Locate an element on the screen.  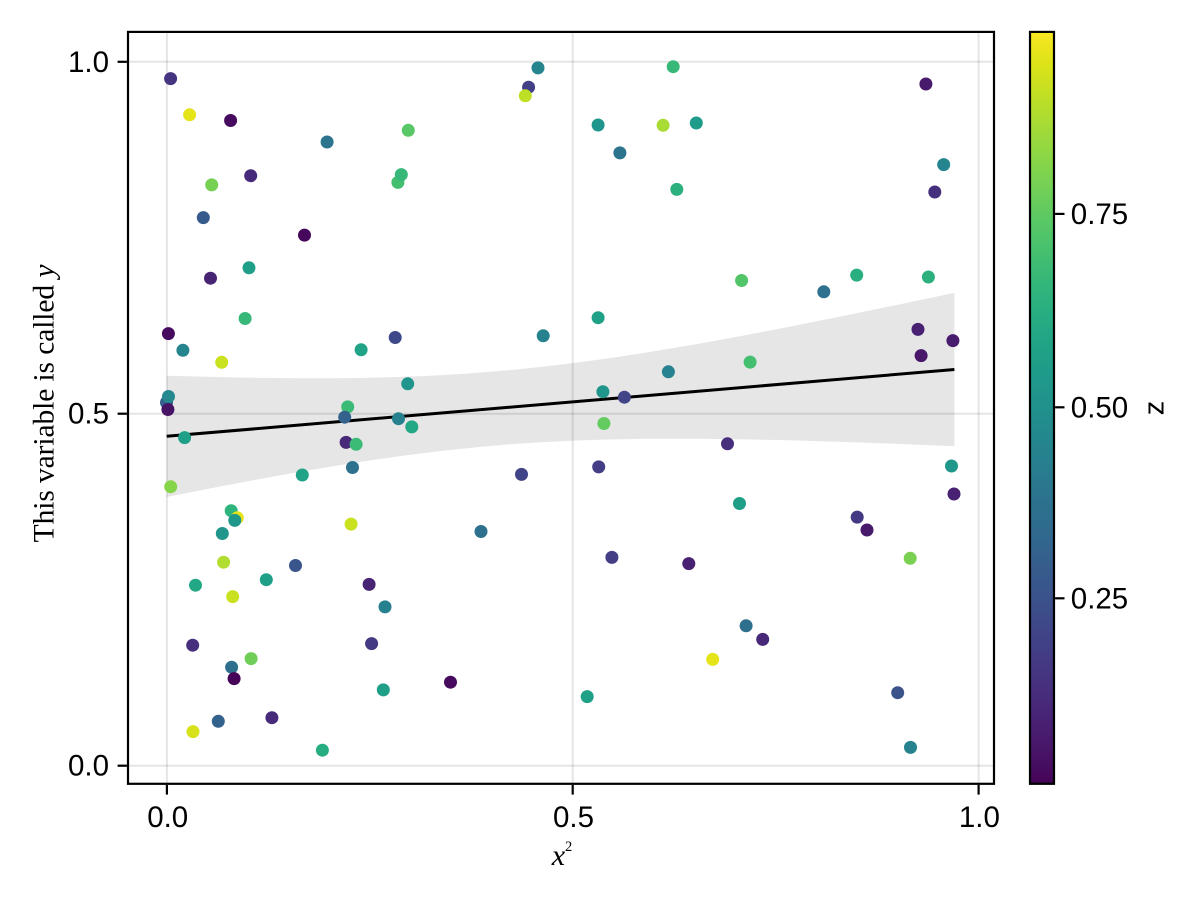
svg-text: This variable is called y is located at coordinates (45, 403).